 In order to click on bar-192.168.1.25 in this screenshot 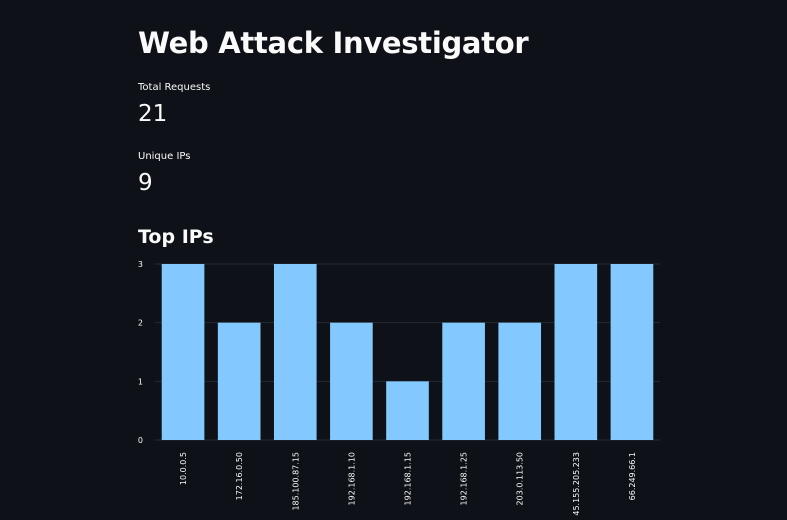, I will do `click(463, 381)`.